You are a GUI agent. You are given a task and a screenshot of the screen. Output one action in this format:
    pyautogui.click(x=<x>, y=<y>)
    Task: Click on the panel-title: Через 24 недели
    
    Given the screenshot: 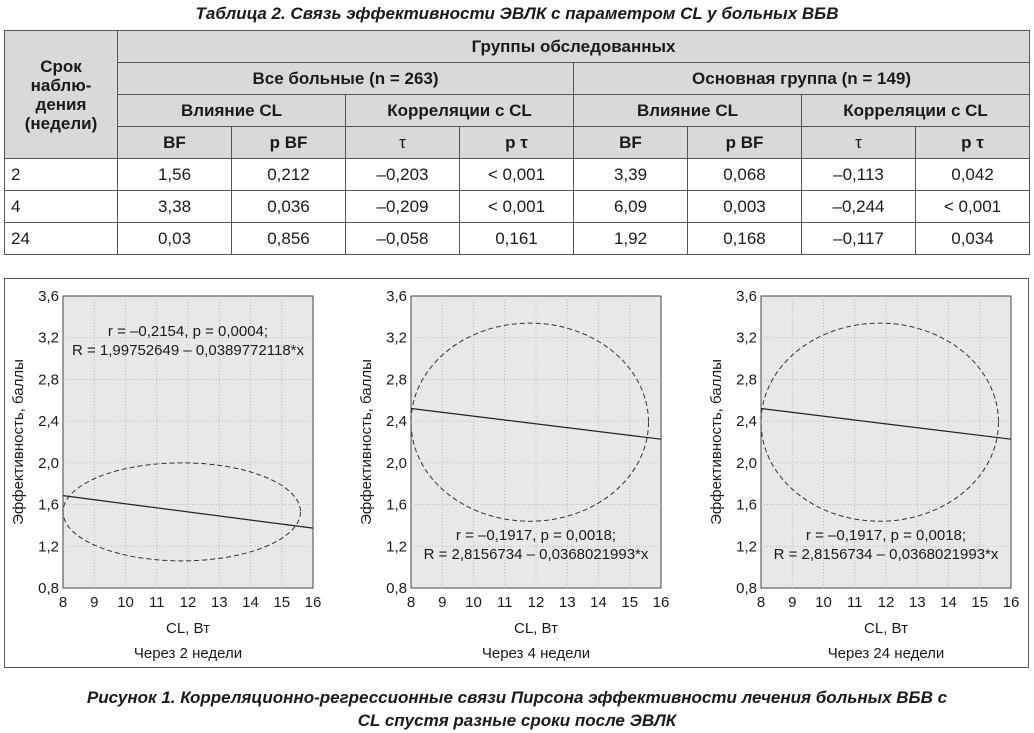 What is the action you would take?
    pyautogui.click(x=886, y=653)
    